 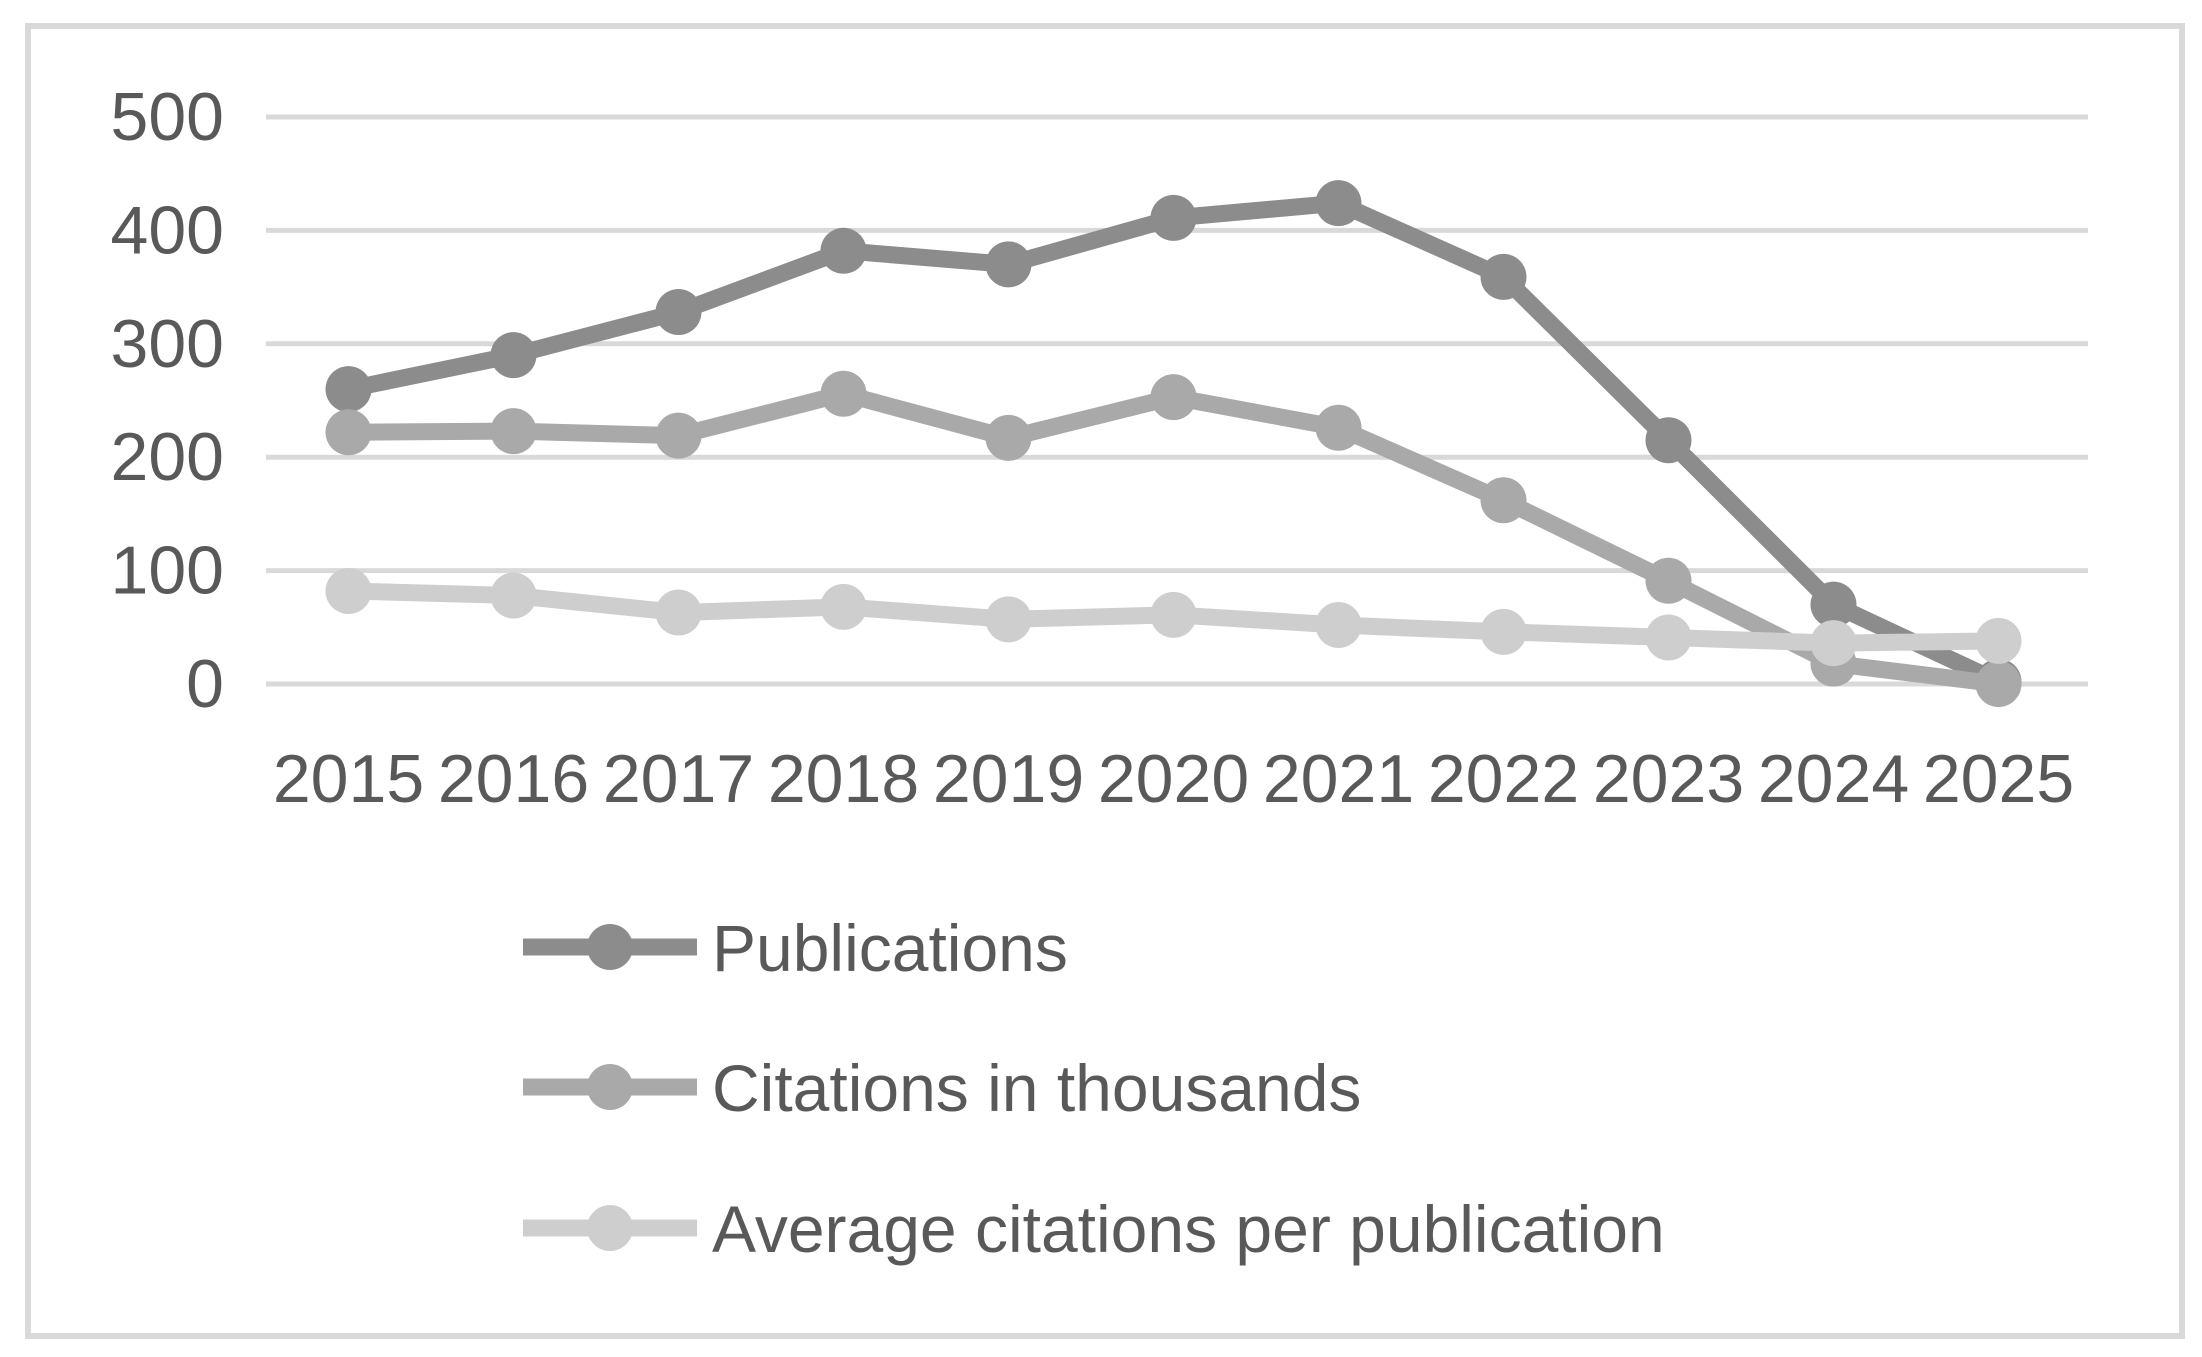 I want to click on legend-item-citations-in-thousands: Citations in thousands, so click(x=942, y=1088).